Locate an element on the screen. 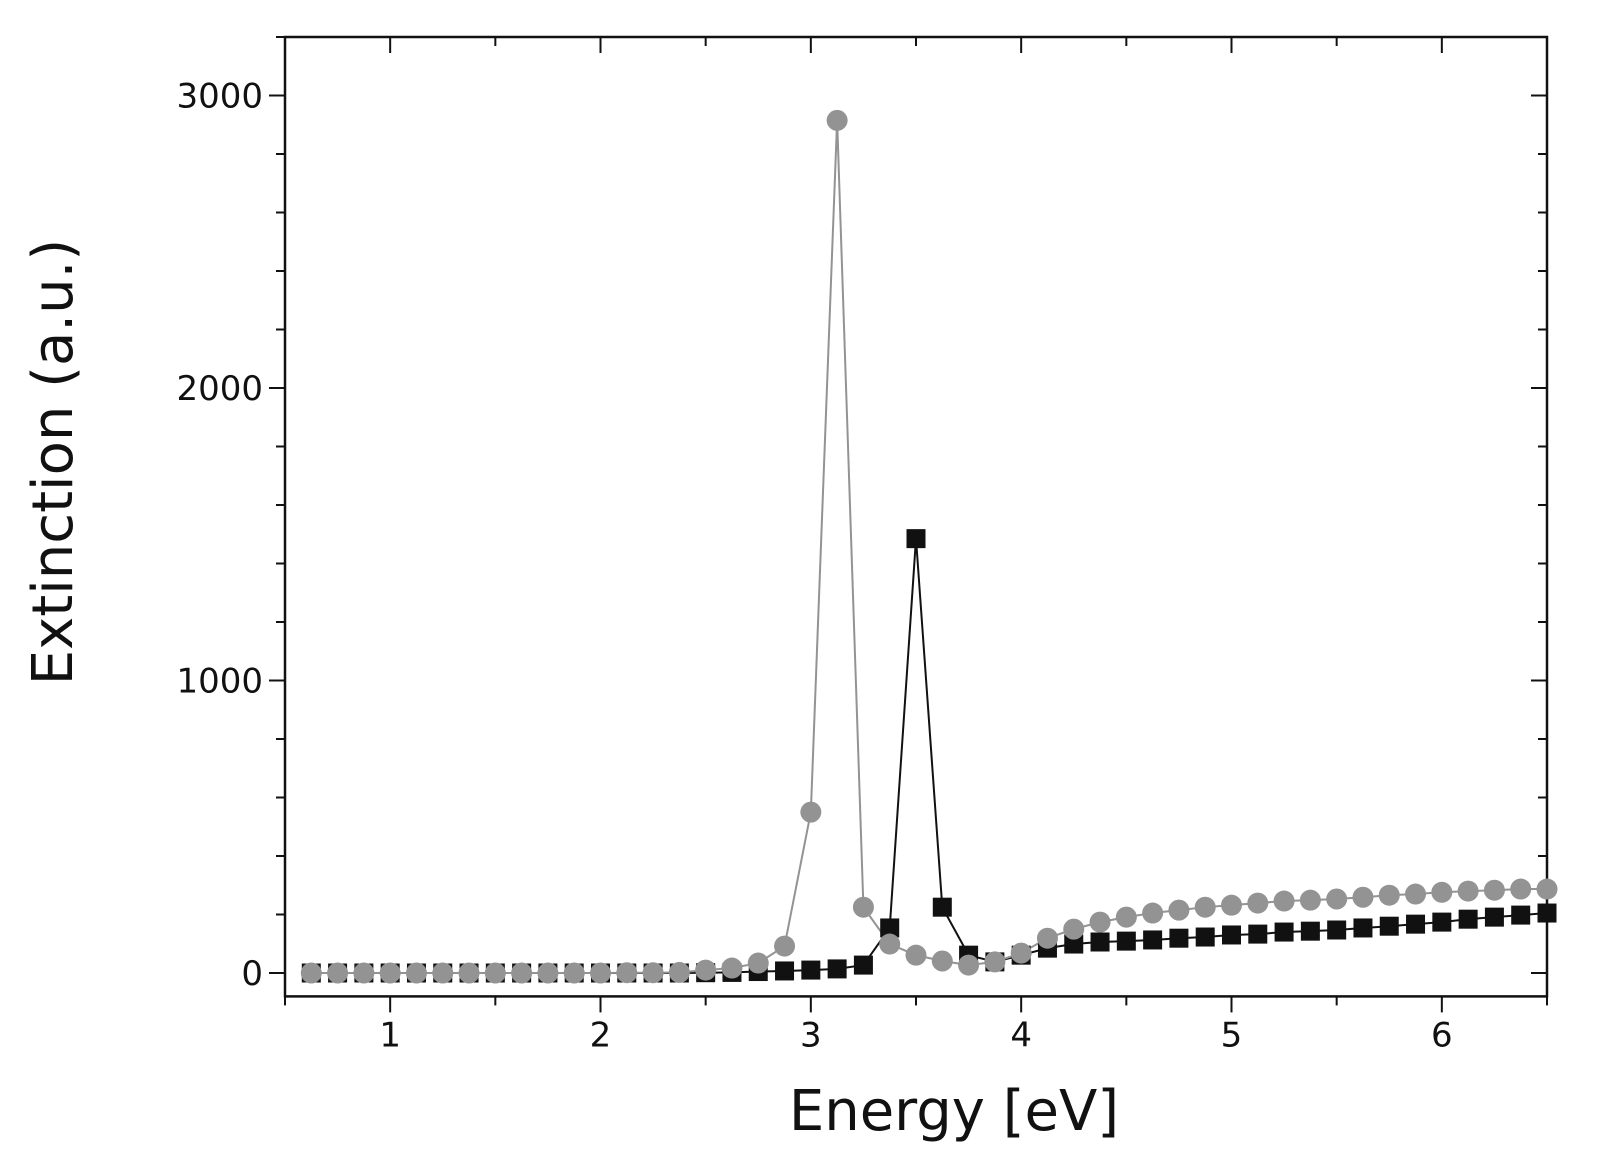  y-tick-labels: 0 1000 2000 3000 is located at coordinates (219, 536).